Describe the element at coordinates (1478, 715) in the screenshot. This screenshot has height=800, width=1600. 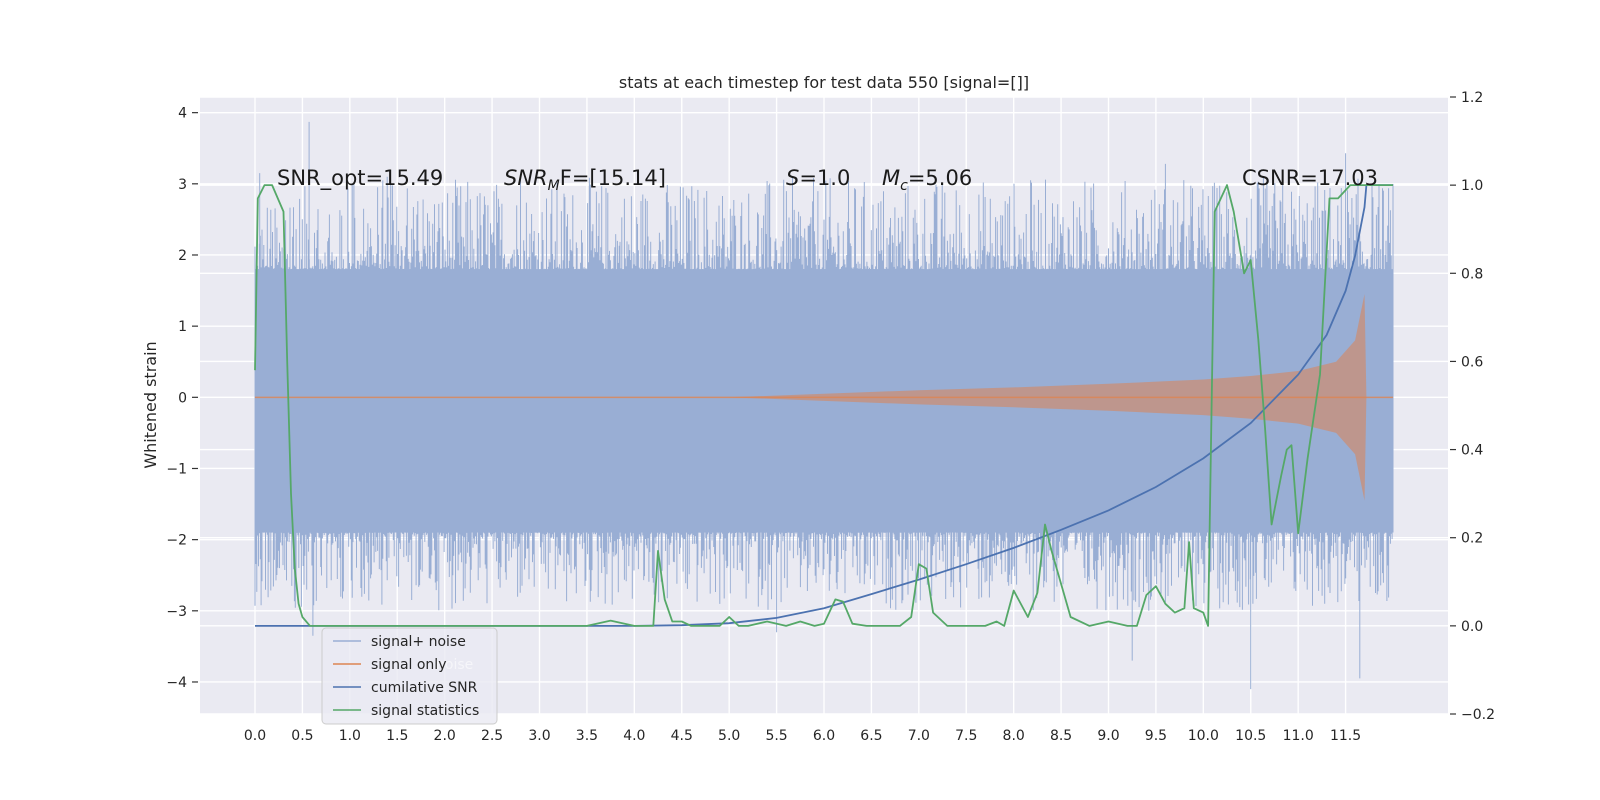
I see `y2-tick-label-0: −0.2` at that location.